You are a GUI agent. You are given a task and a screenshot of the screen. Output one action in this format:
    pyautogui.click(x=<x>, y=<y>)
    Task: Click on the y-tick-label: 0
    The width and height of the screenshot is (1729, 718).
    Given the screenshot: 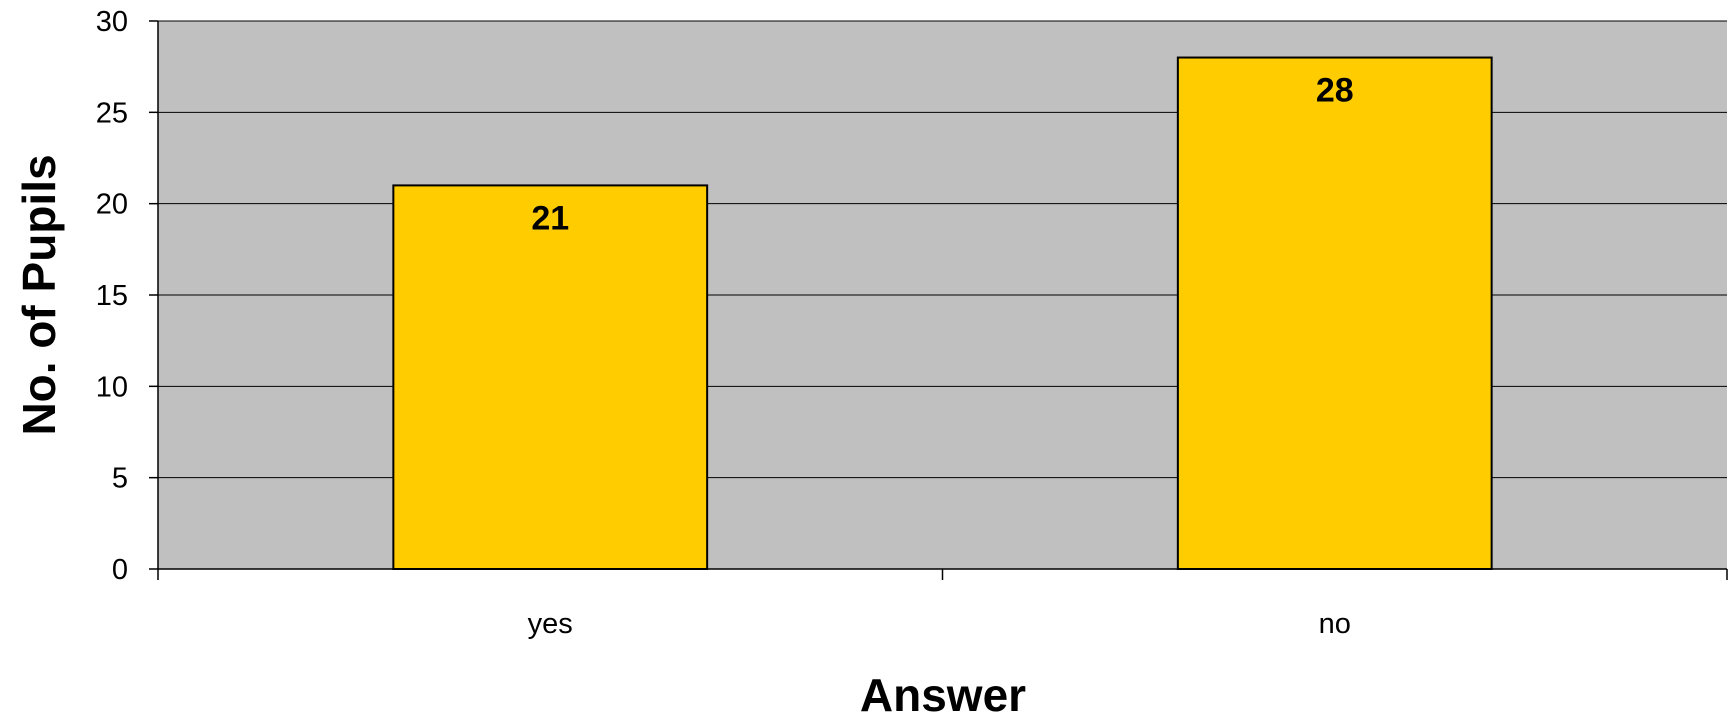 What is the action you would take?
    pyautogui.click(x=120, y=570)
    